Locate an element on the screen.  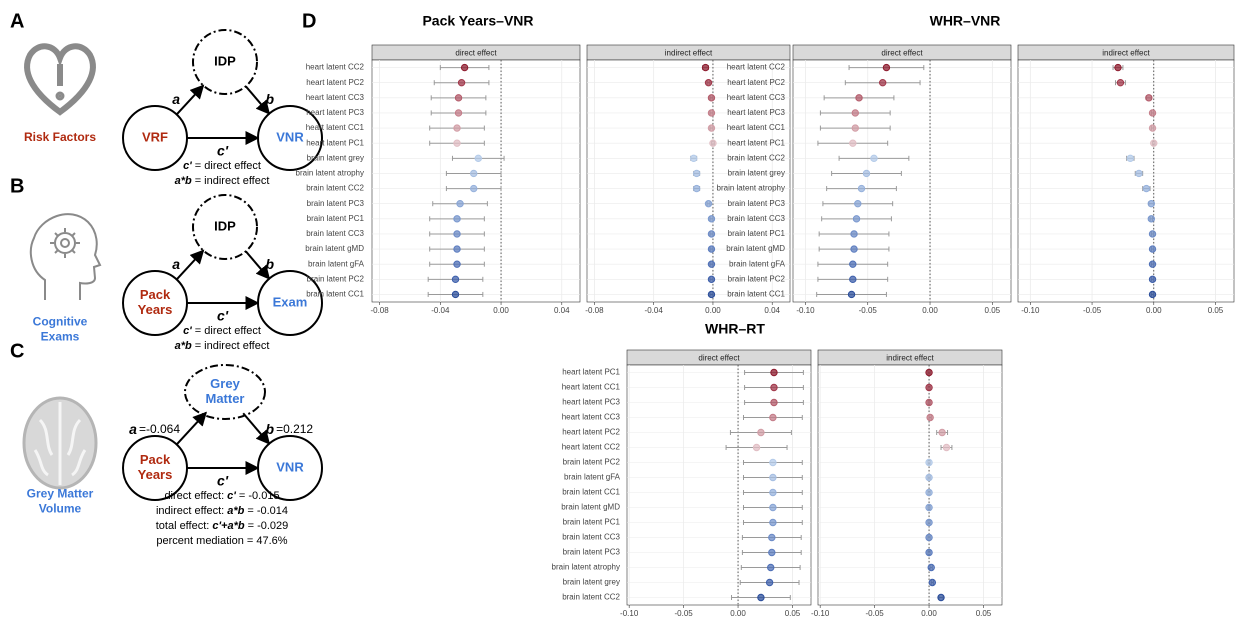
path-b: b is located at coordinates (270, 429).